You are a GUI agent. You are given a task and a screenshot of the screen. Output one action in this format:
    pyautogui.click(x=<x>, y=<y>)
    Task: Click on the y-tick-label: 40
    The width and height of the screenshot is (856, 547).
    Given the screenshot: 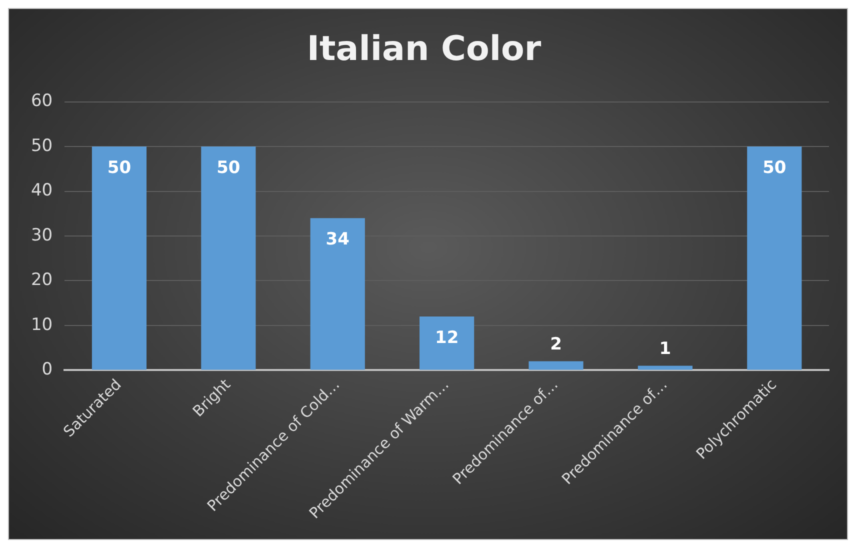 What is the action you would take?
    pyautogui.click(x=41, y=190)
    